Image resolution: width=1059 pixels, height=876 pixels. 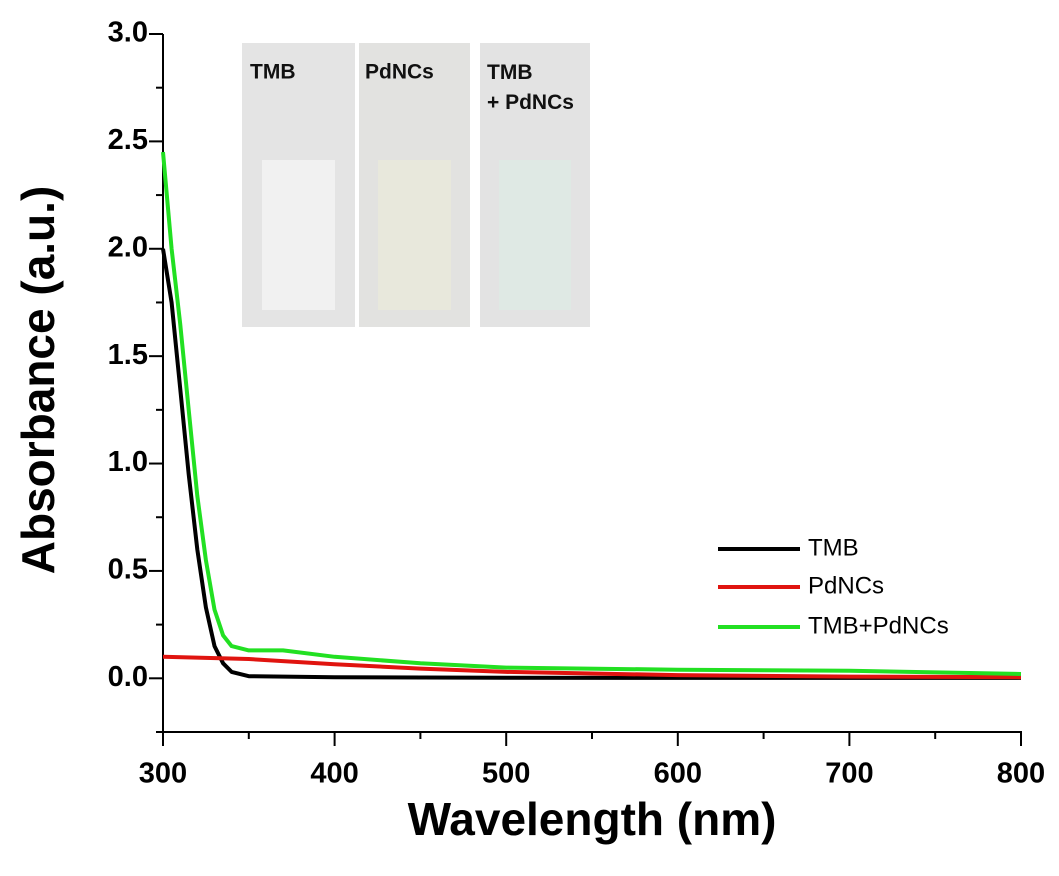 What do you see at coordinates (399, 72) in the screenshot?
I see `inset-label: PdNCs` at bounding box center [399, 72].